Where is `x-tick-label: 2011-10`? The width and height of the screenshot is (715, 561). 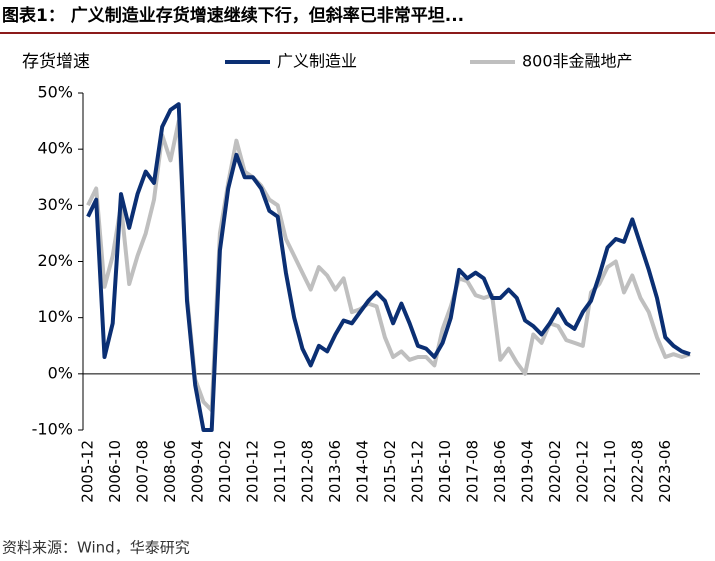 x-tick-label: 2011-10 is located at coordinates (280, 471).